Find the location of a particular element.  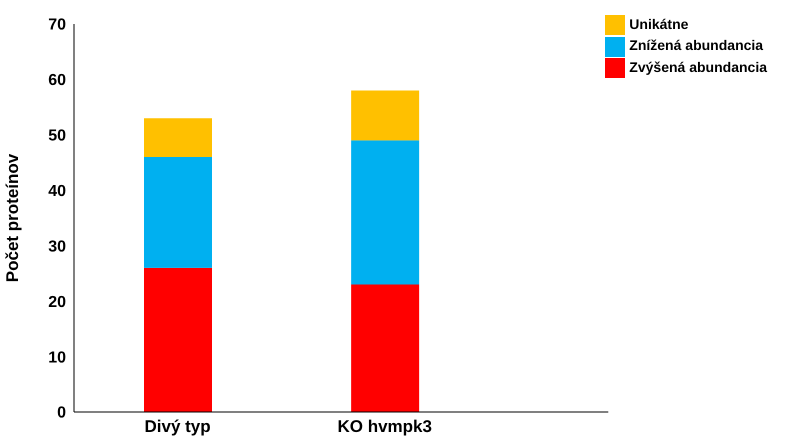

x-tick-label: KO hvmpk3 is located at coordinates (384, 426).